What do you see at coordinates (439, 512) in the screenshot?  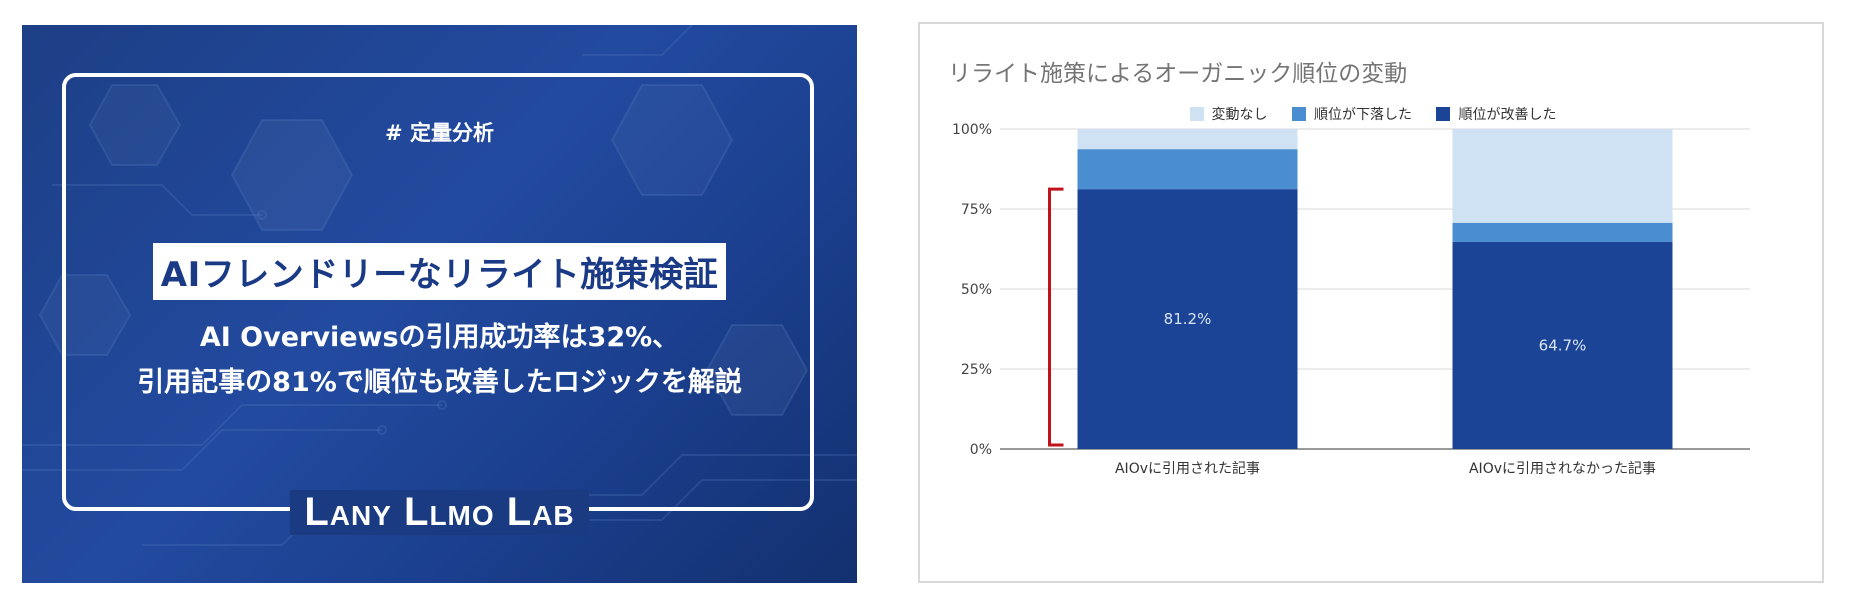 I see `brand-logo: Lany Llmo Lab` at bounding box center [439, 512].